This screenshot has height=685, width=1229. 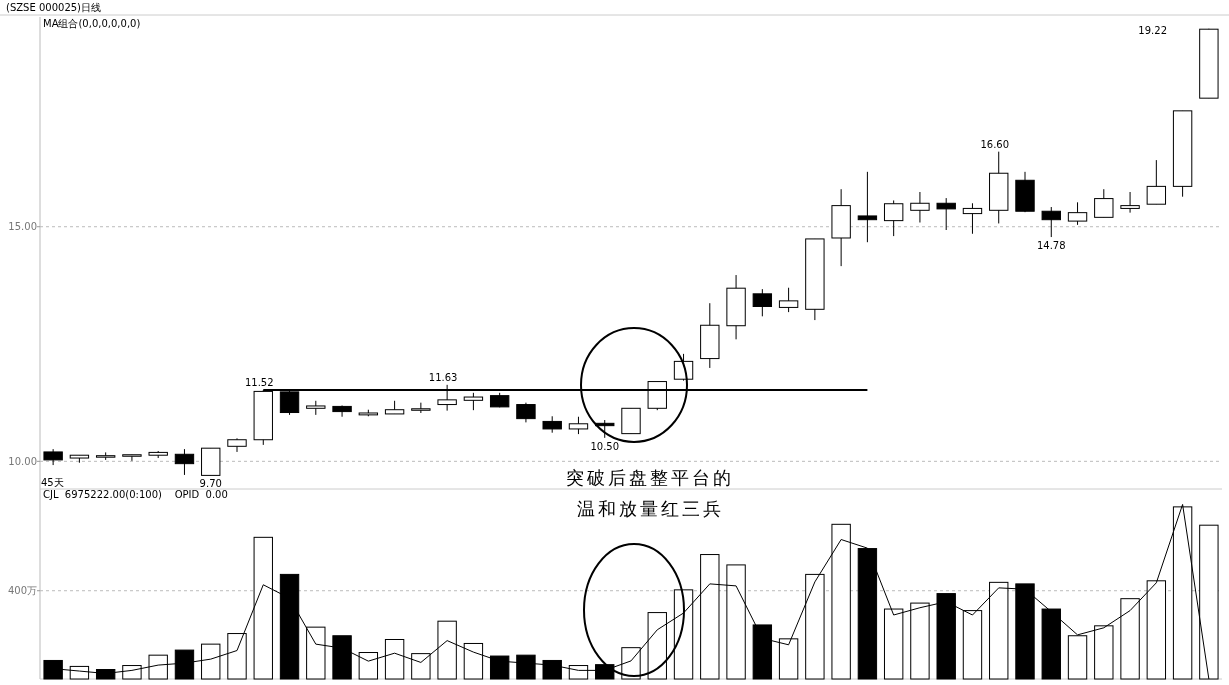 What do you see at coordinates (22, 591) in the screenshot?
I see `y-tick-label: 400万` at bounding box center [22, 591].